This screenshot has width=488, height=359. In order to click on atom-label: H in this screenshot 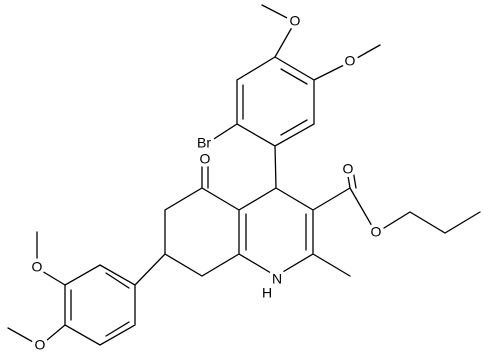, I will do `click(267, 293)`.